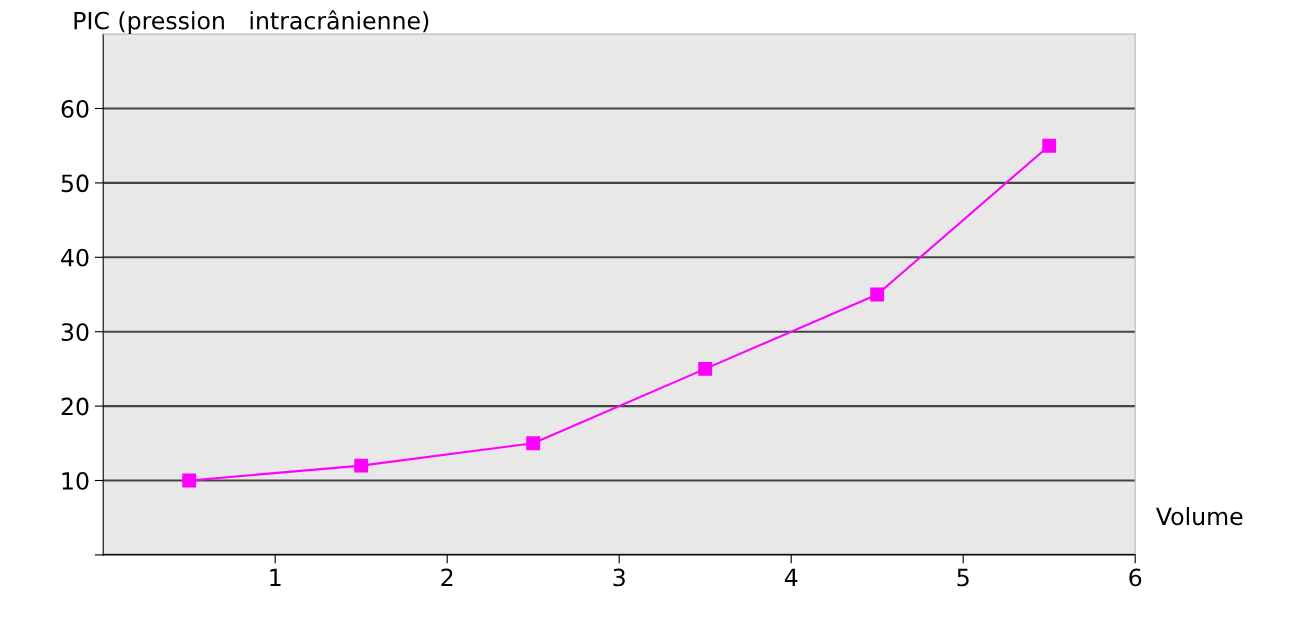 This screenshot has height=620, width=1290. I want to click on y-tick-label: 40, so click(75, 257).